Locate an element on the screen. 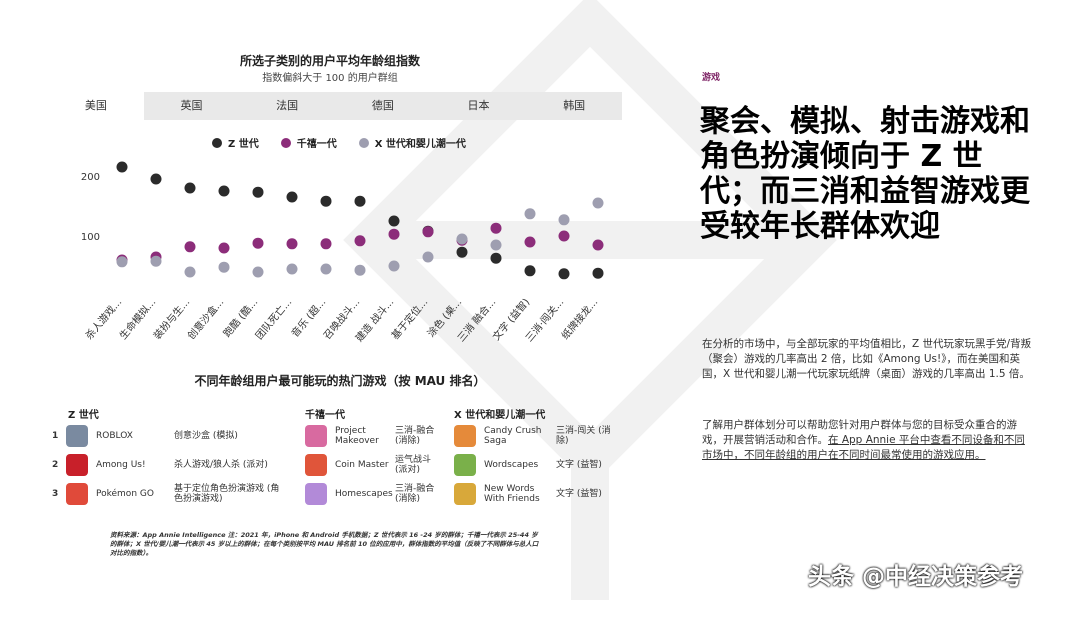  game-name: Project Makeover is located at coordinates (357, 436).